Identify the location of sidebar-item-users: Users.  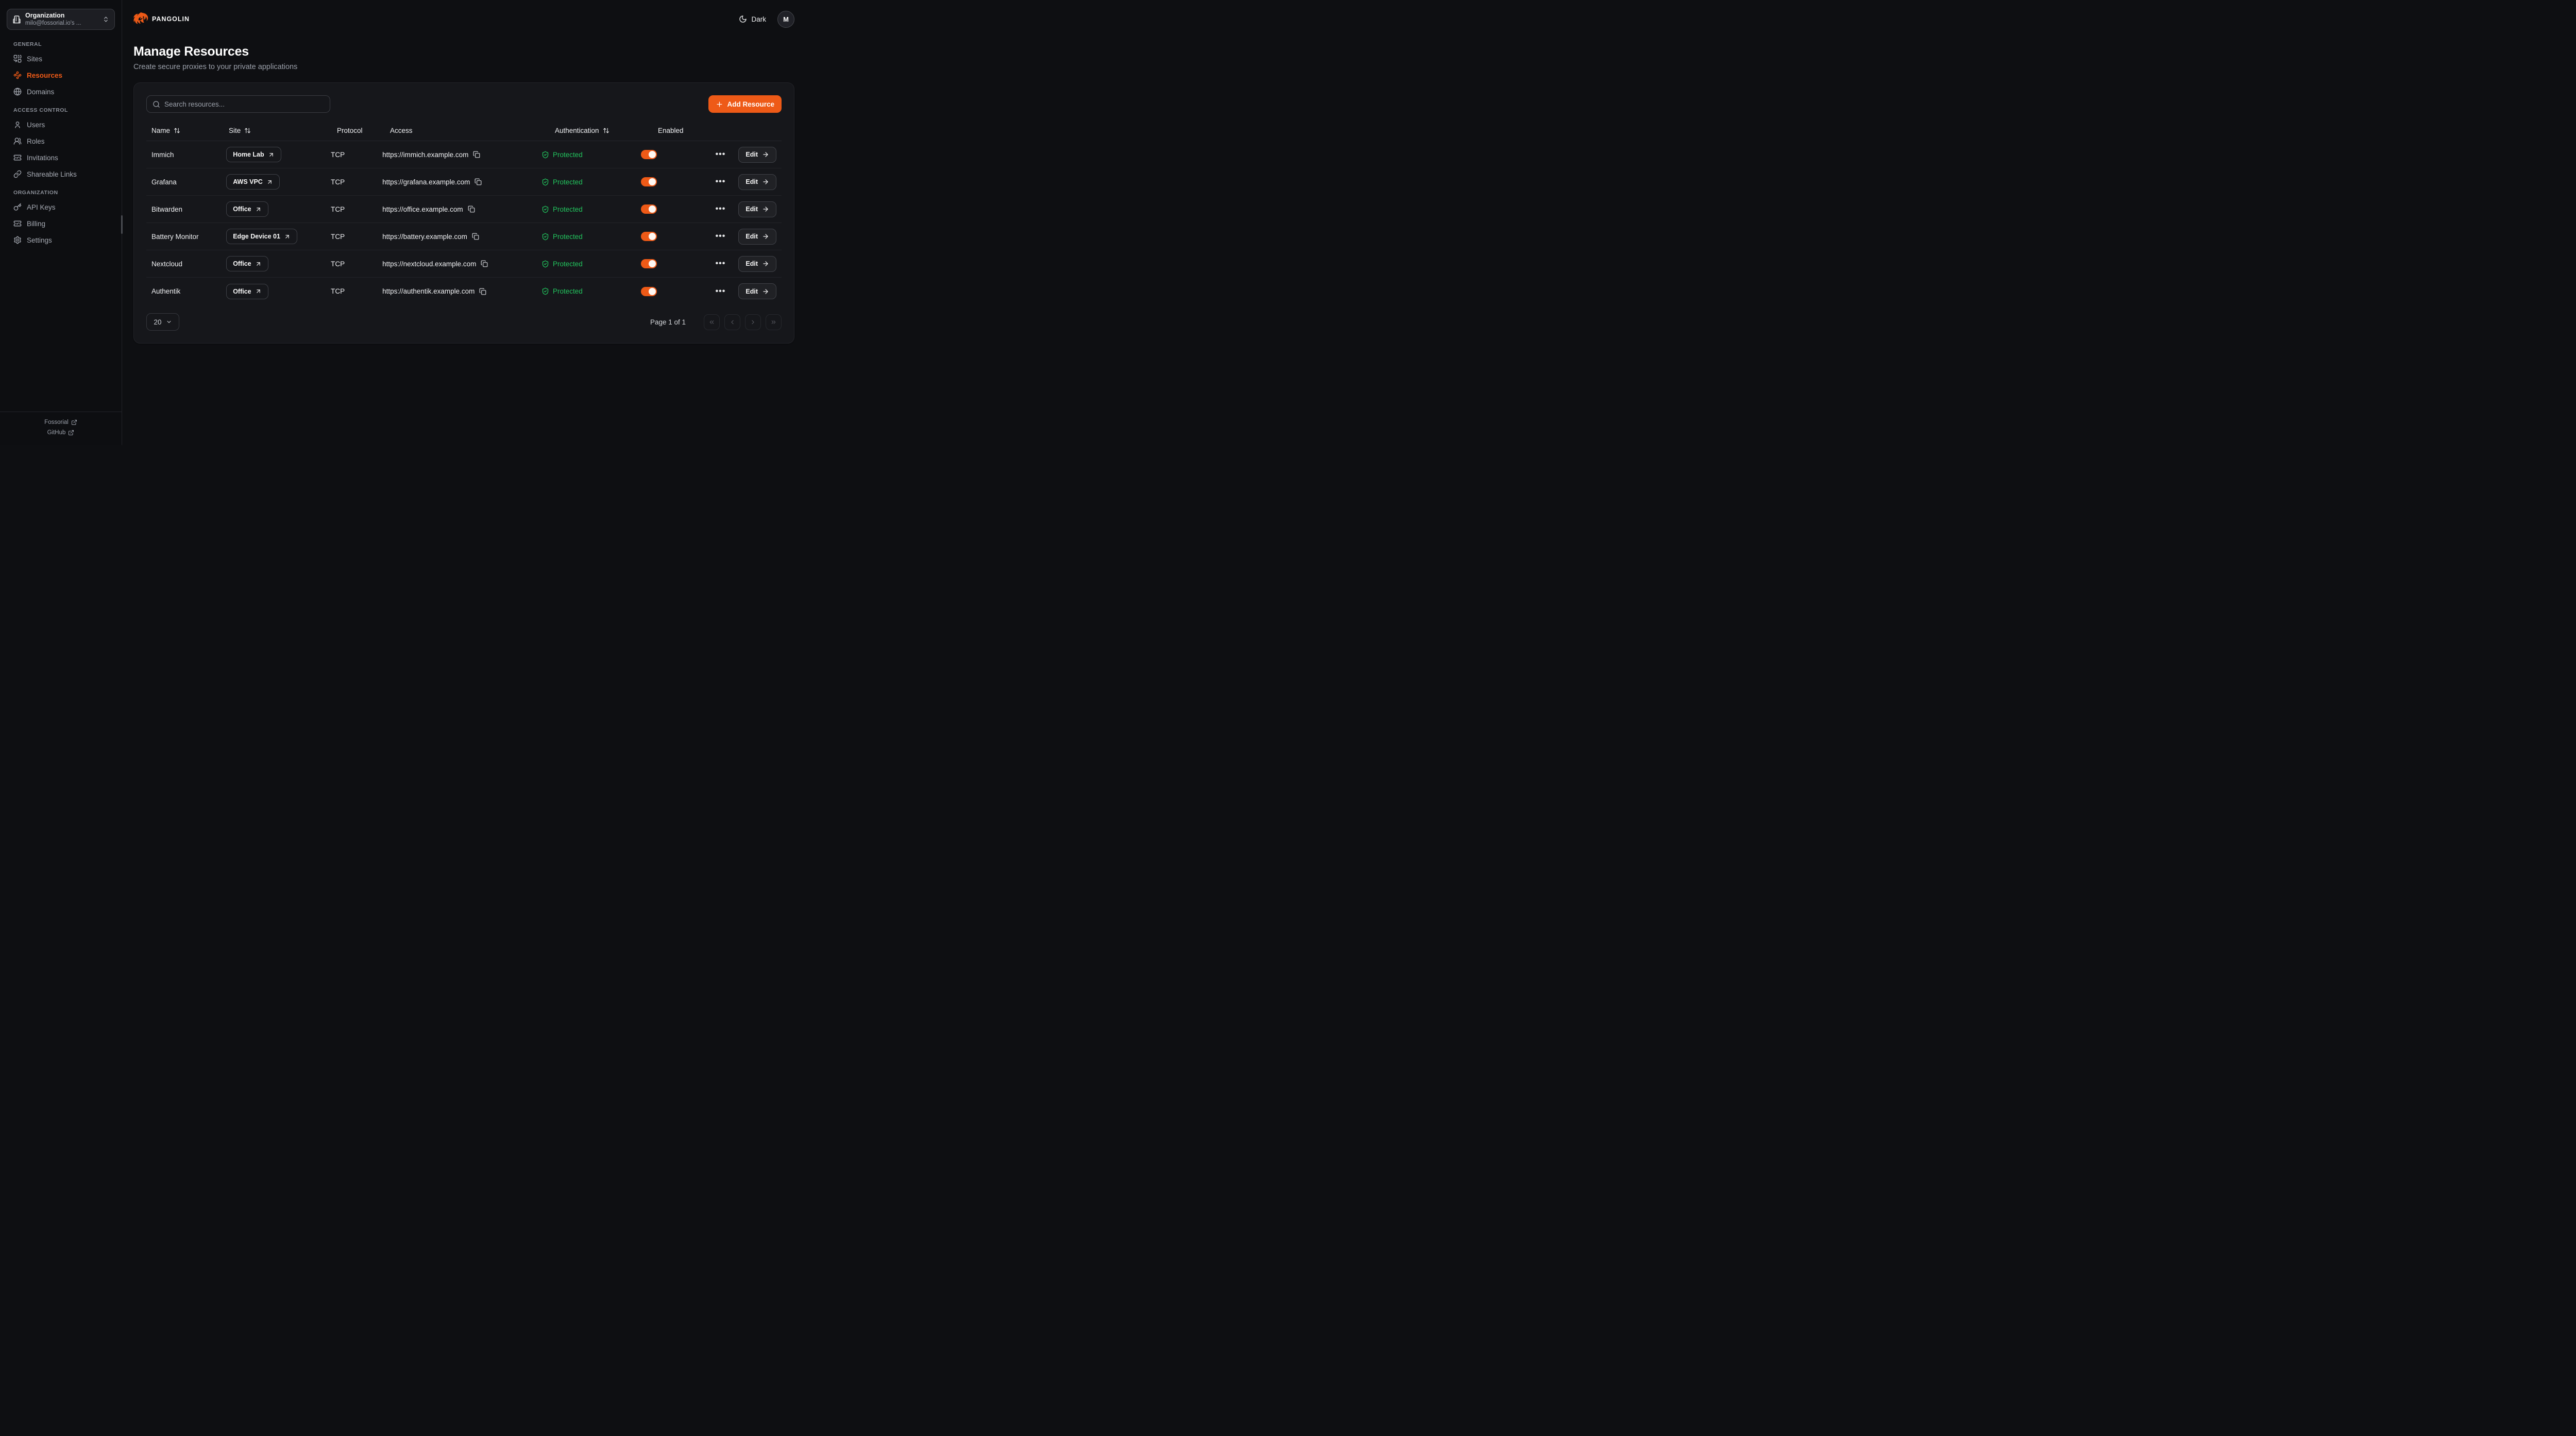
(61, 124).